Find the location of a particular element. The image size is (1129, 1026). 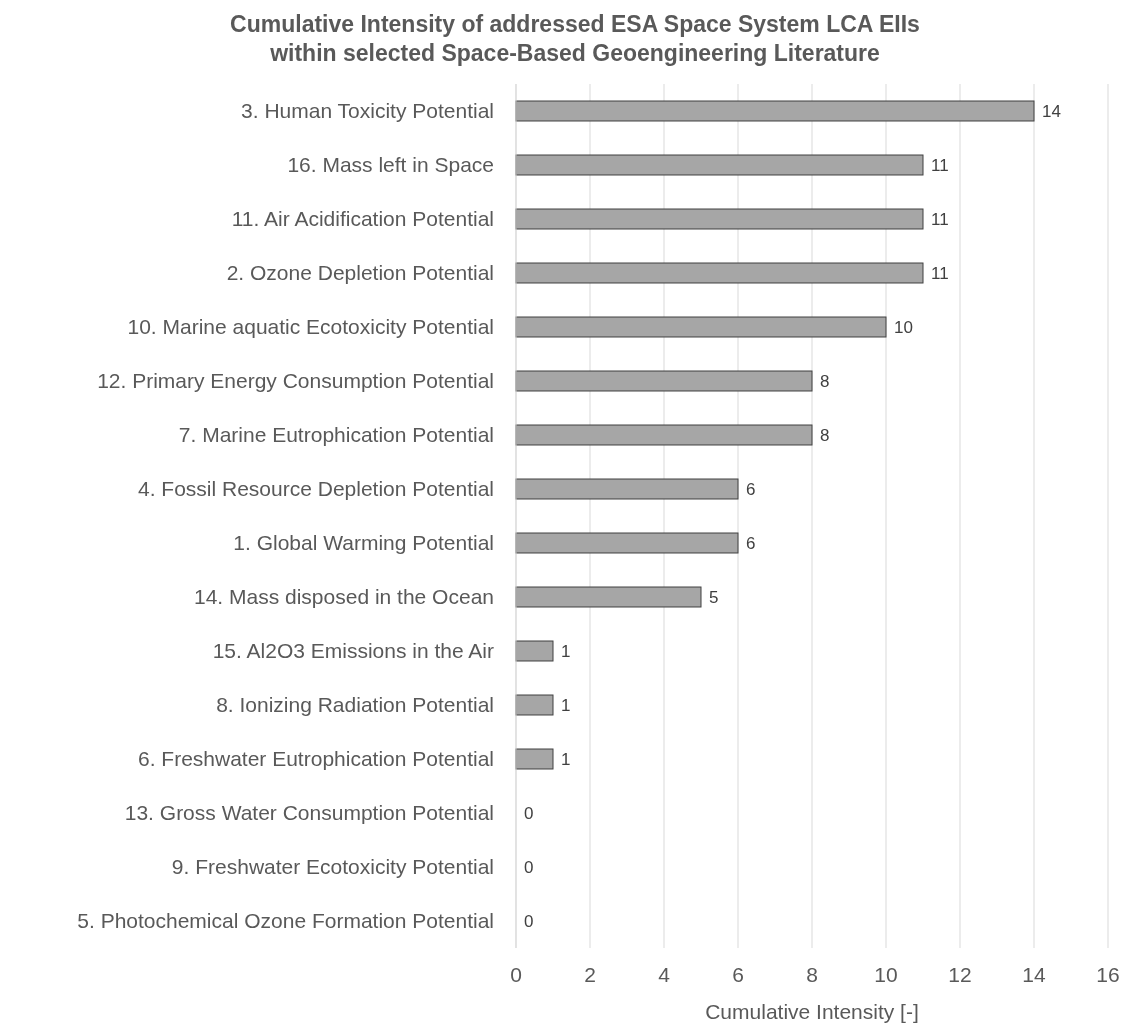

y-tick-label: 12. Primary Energy Consumption Potential is located at coordinates (295, 381).